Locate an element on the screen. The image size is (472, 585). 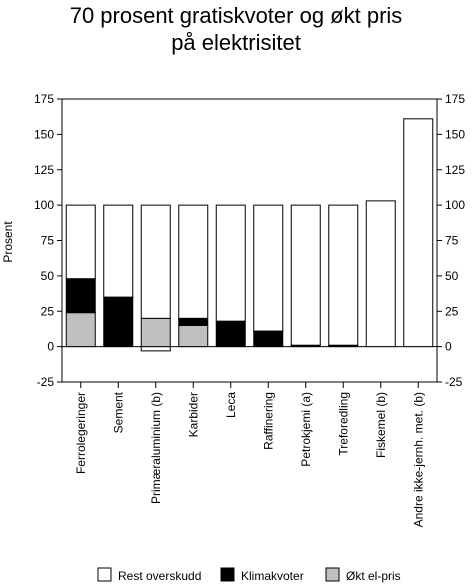
chart-title-line-1: 70 prosent gratiskvoter og økt pris is located at coordinates (236, 15).